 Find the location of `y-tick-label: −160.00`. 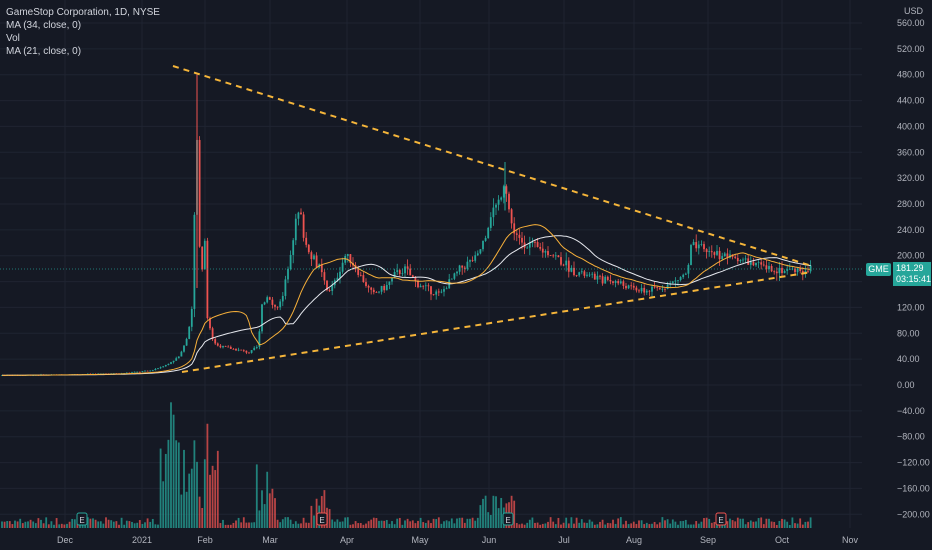

y-tick-label: −160.00 is located at coordinates (913, 488).